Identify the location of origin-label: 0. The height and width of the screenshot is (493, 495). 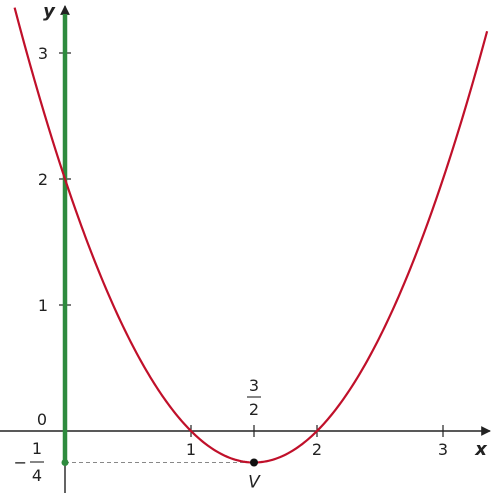
(42, 419).